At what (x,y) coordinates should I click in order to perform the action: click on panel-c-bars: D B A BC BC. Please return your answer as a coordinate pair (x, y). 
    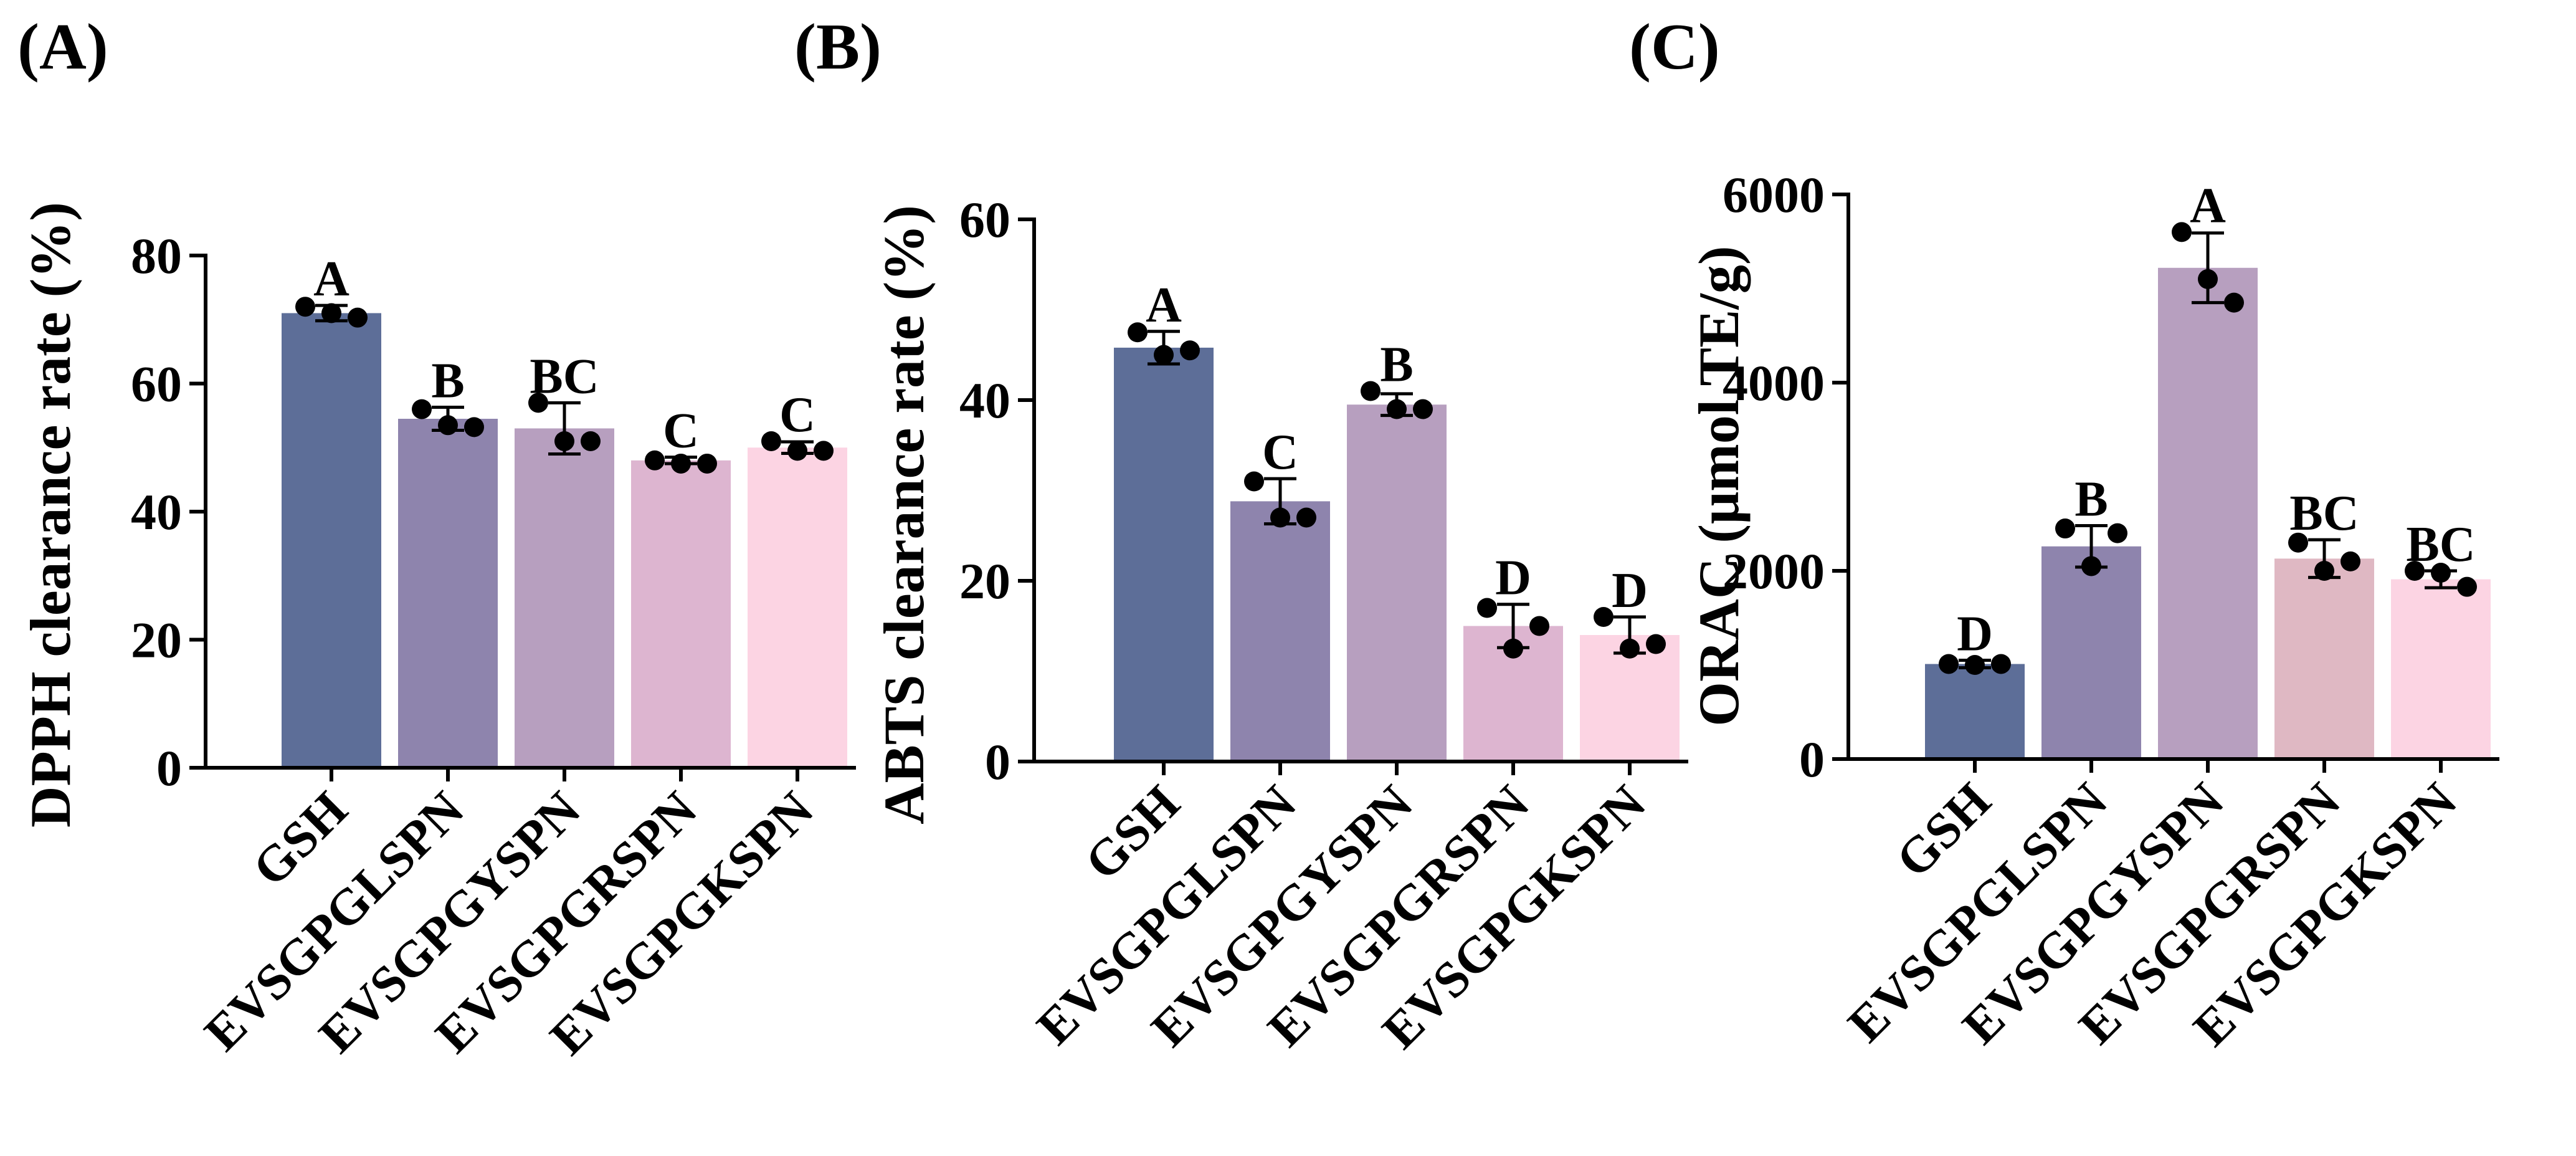
    Looking at the image, I should click on (2208, 468).